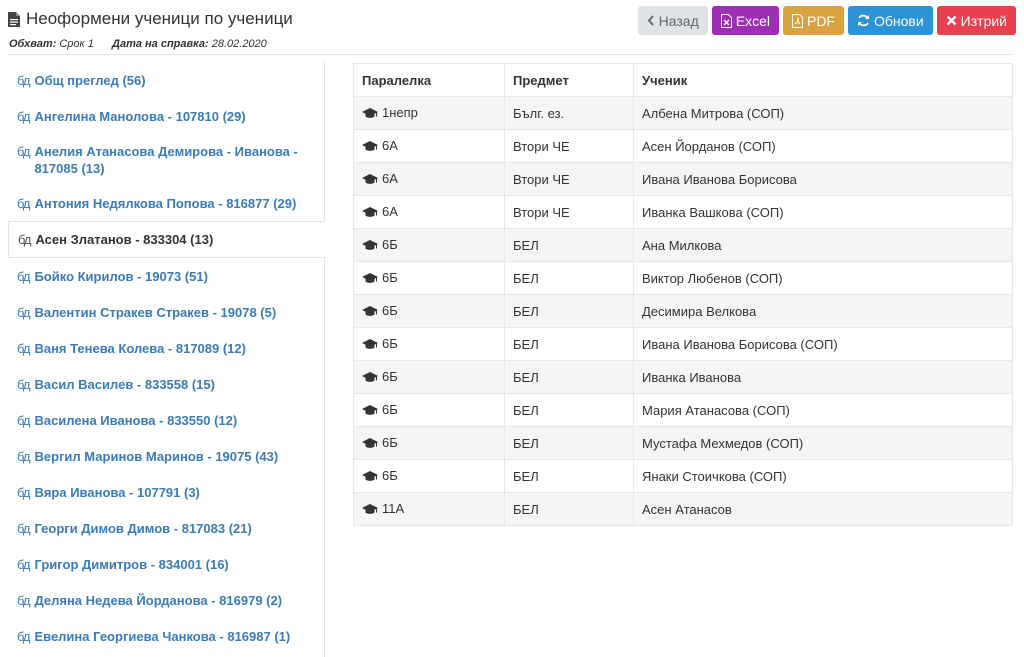 The image size is (1024, 657). I want to click on table-row: 6Б БЕЛ Десимира Велкова, so click(683, 311).